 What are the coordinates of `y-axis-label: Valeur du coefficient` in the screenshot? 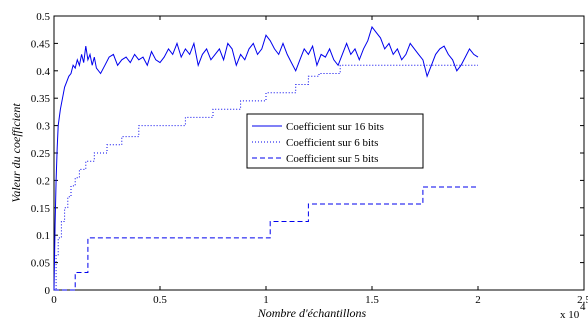 It's located at (16, 153).